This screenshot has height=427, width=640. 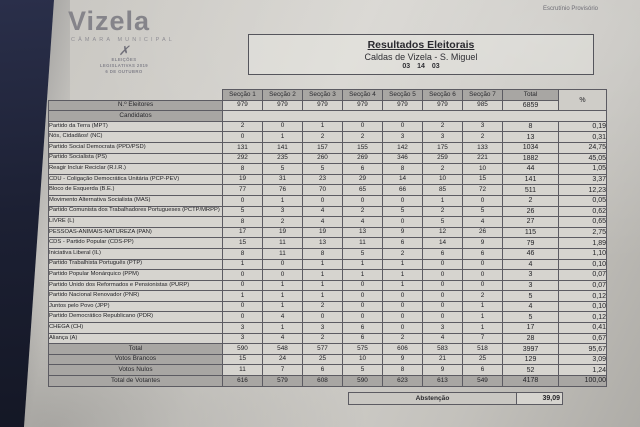 I want to click on vote-percent: 12,23, so click(x=582, y=190).